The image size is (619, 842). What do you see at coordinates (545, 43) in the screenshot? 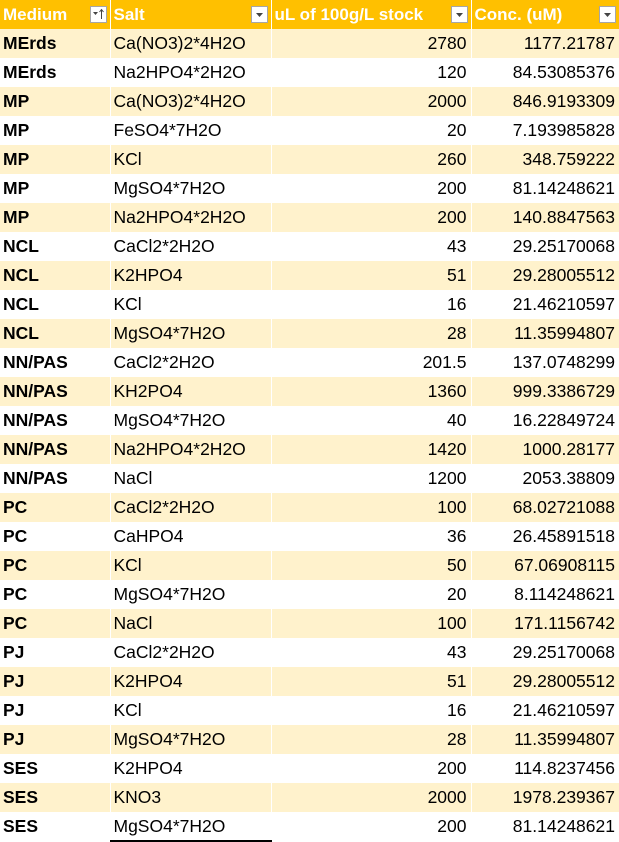
I see `cell-conc: 1177.21787` at bounding box center [545, 43].